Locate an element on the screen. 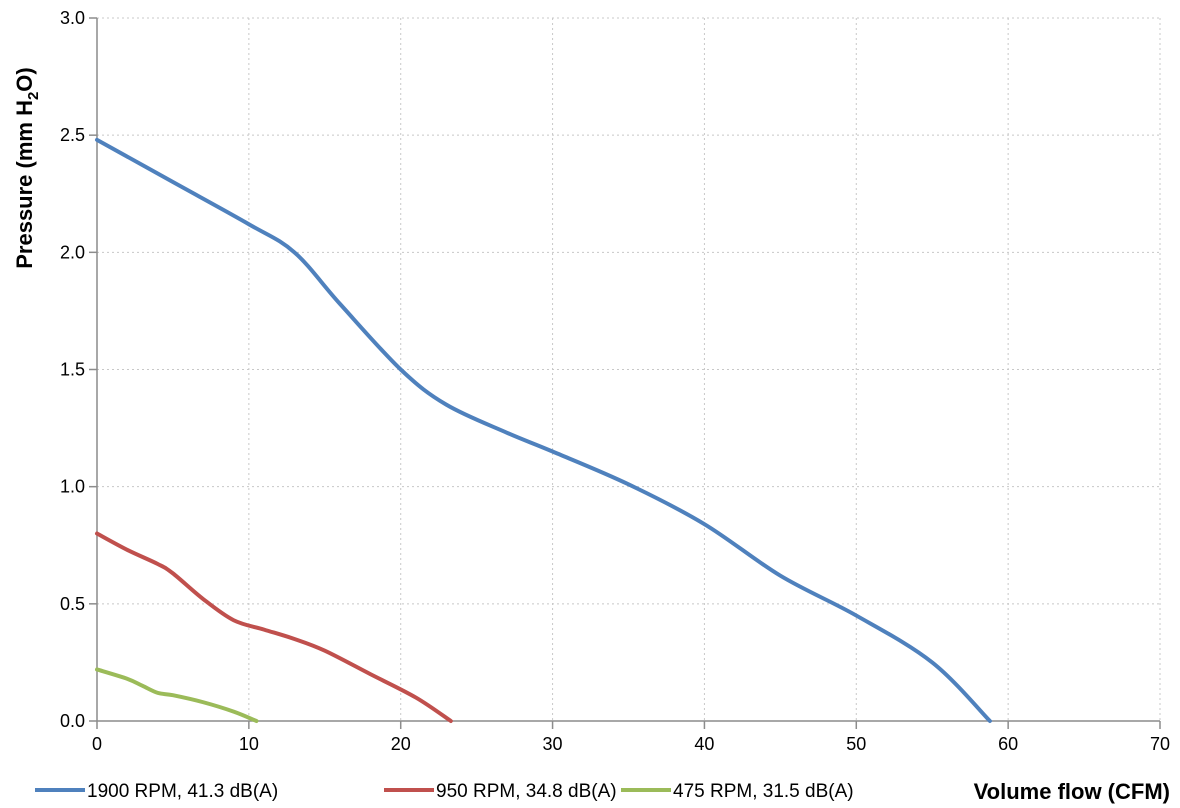  x-tick-label: 10 is located at coordinates (249, 744).